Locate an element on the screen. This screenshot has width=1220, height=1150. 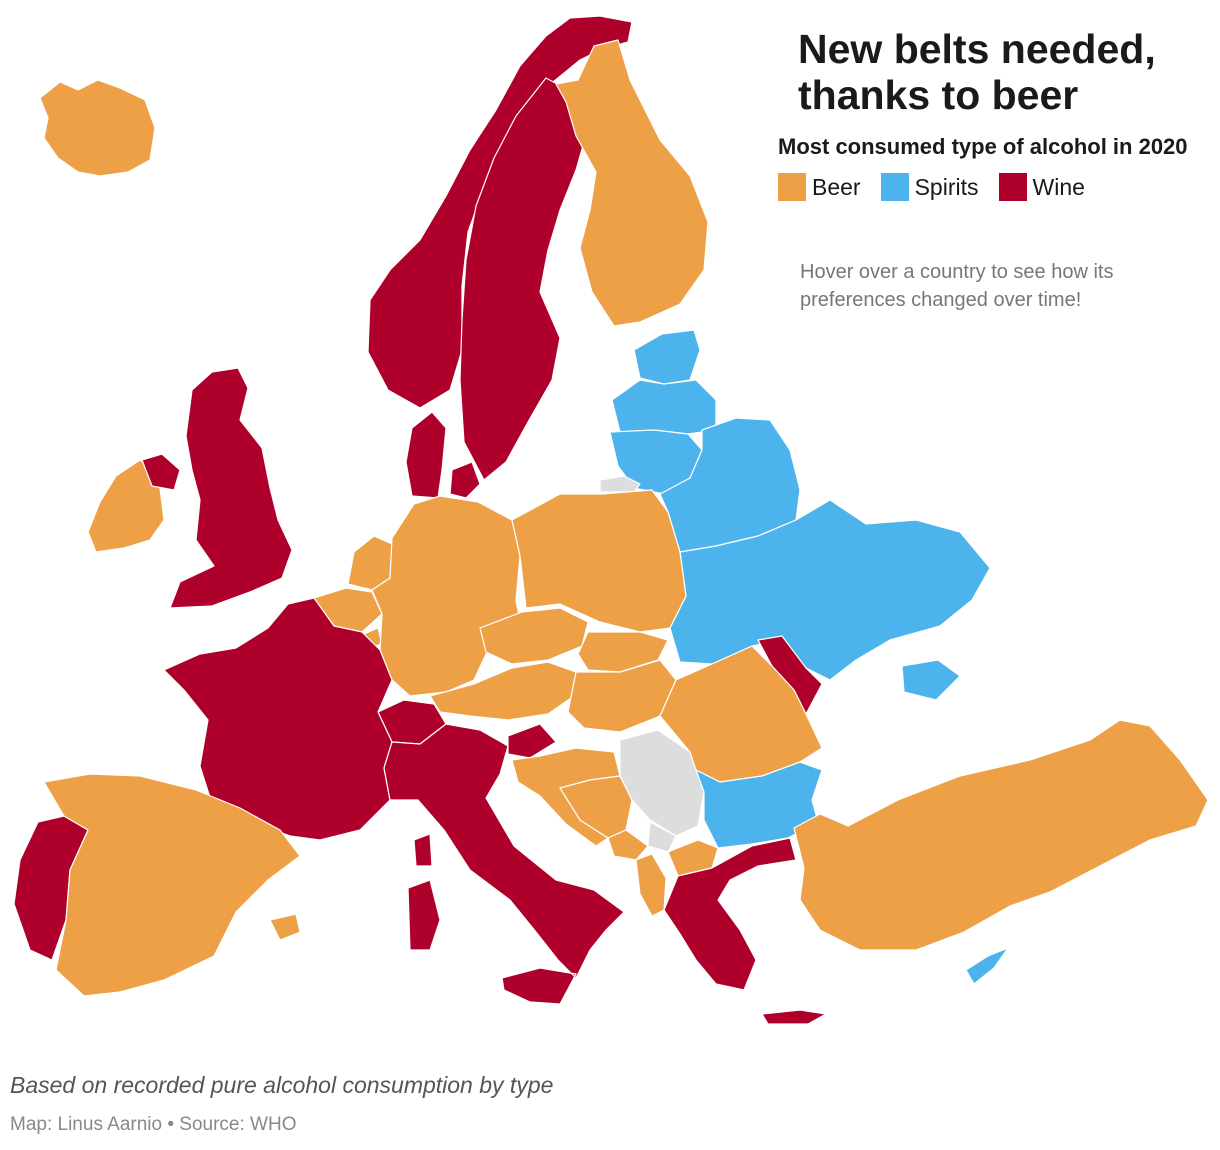
legend-item-wine: Wine is located at coordinates (1041, 187).